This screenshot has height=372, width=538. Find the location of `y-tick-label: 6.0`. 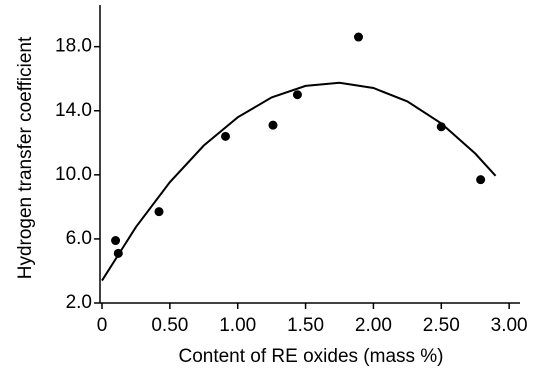

y-tick-label: 6.0 is located at coordinates (79, 238).